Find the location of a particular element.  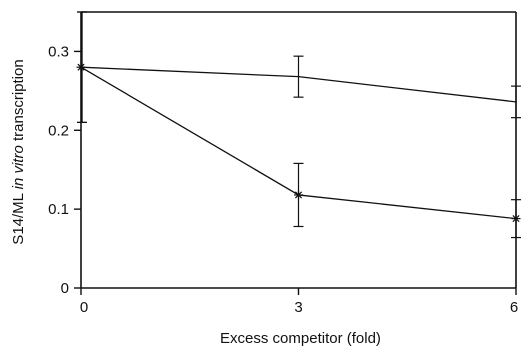

x-axis-title: Excess competitor (fold) is located at coordinates (300, 338).